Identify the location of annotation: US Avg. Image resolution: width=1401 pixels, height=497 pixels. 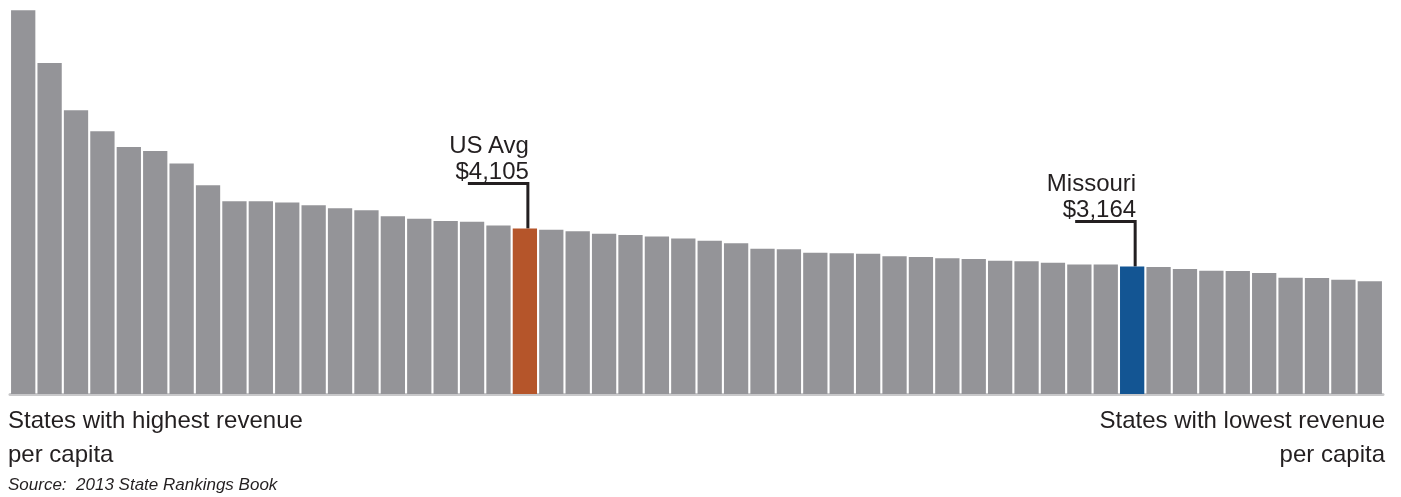
(489, 145).